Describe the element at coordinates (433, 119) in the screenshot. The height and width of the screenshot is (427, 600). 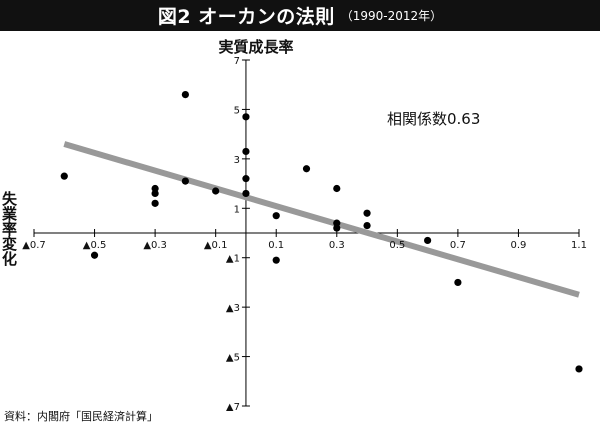
I see `correlation-annotation: 相関係数0.63` at that location.